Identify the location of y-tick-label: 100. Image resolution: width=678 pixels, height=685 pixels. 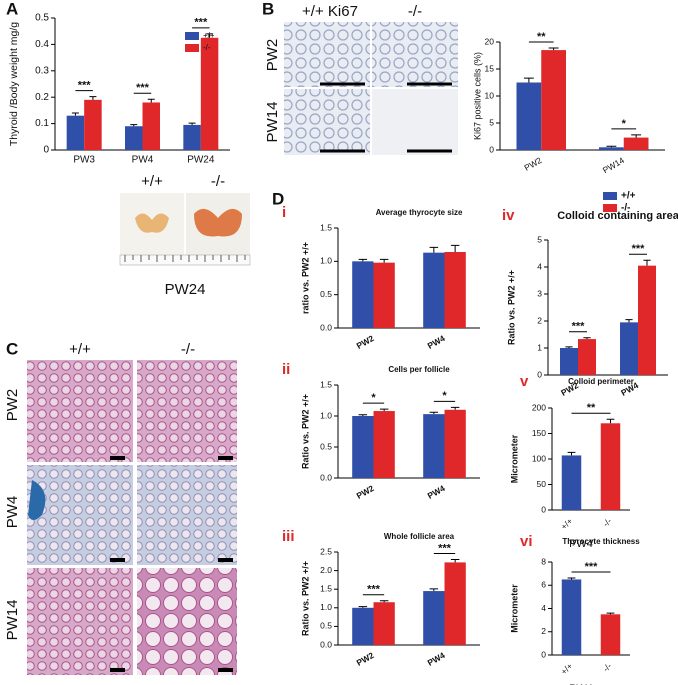
(539, 458).